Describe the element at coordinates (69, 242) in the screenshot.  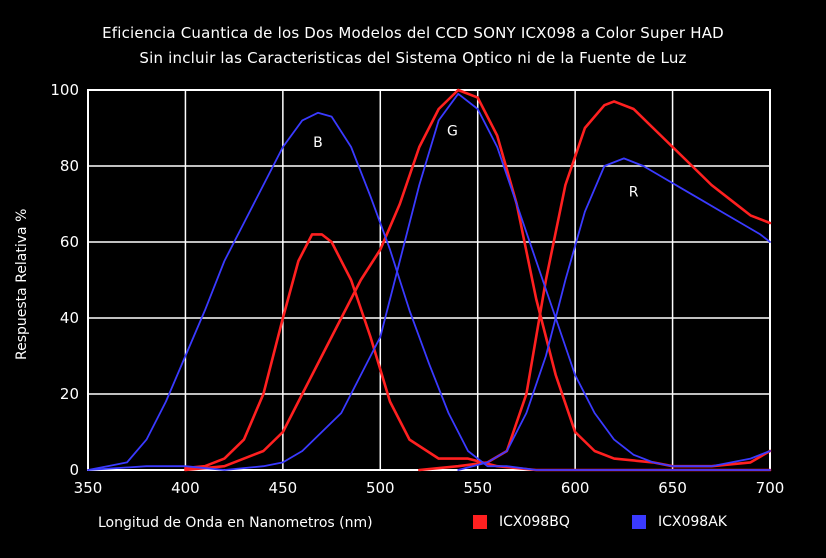
I see `y-tick-label: 60` at that location.